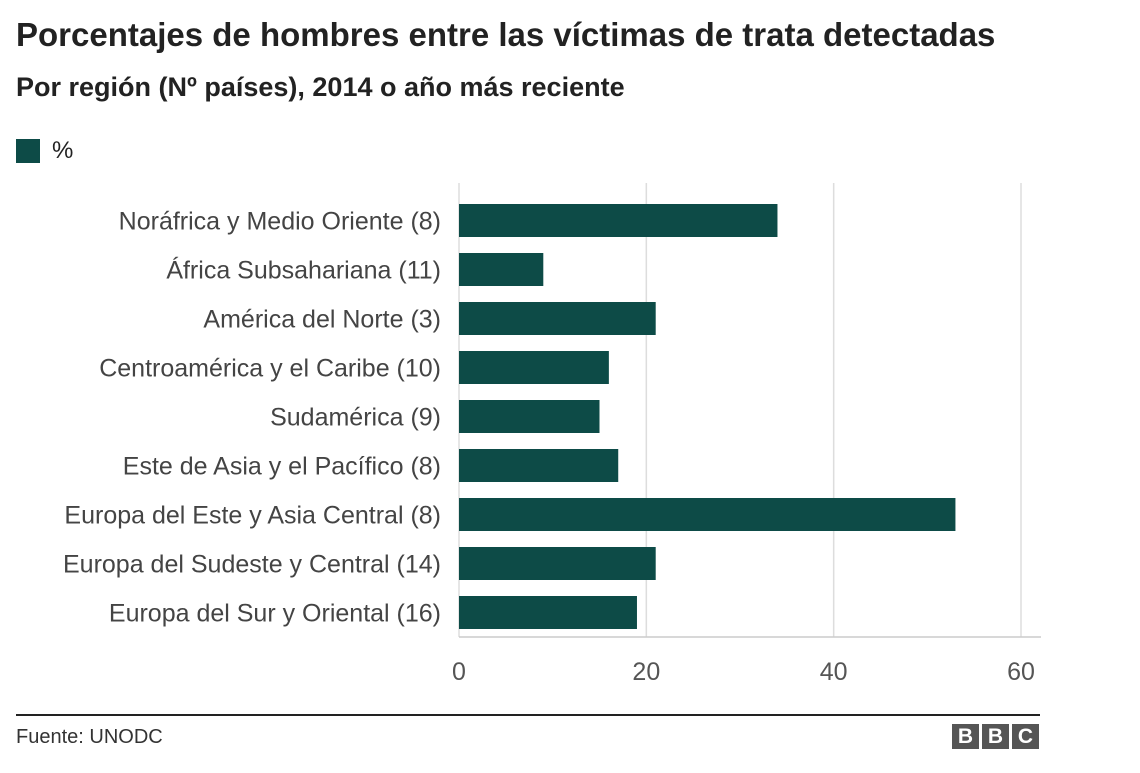  What do you see at coordinates (834, 672) in the screenshot?
I see `x-tick-label: 40` at bounding box center [834, 672].